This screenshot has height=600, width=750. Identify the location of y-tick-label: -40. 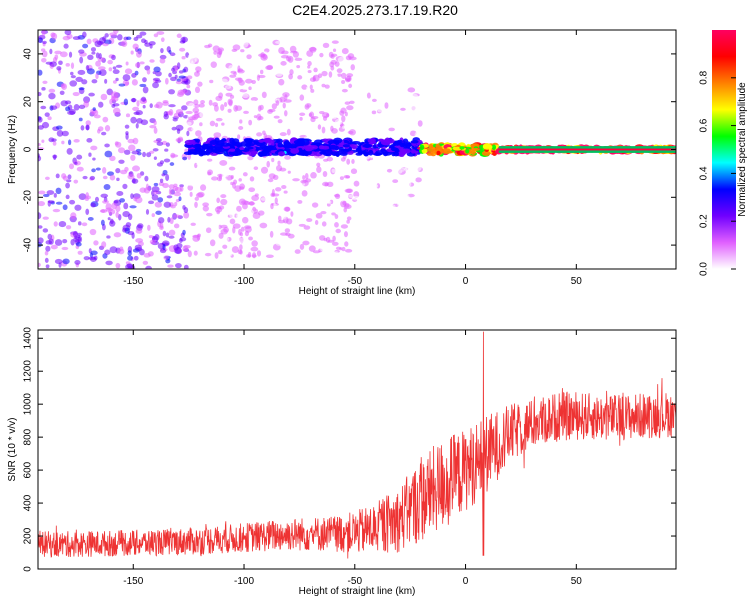
(28, 244).